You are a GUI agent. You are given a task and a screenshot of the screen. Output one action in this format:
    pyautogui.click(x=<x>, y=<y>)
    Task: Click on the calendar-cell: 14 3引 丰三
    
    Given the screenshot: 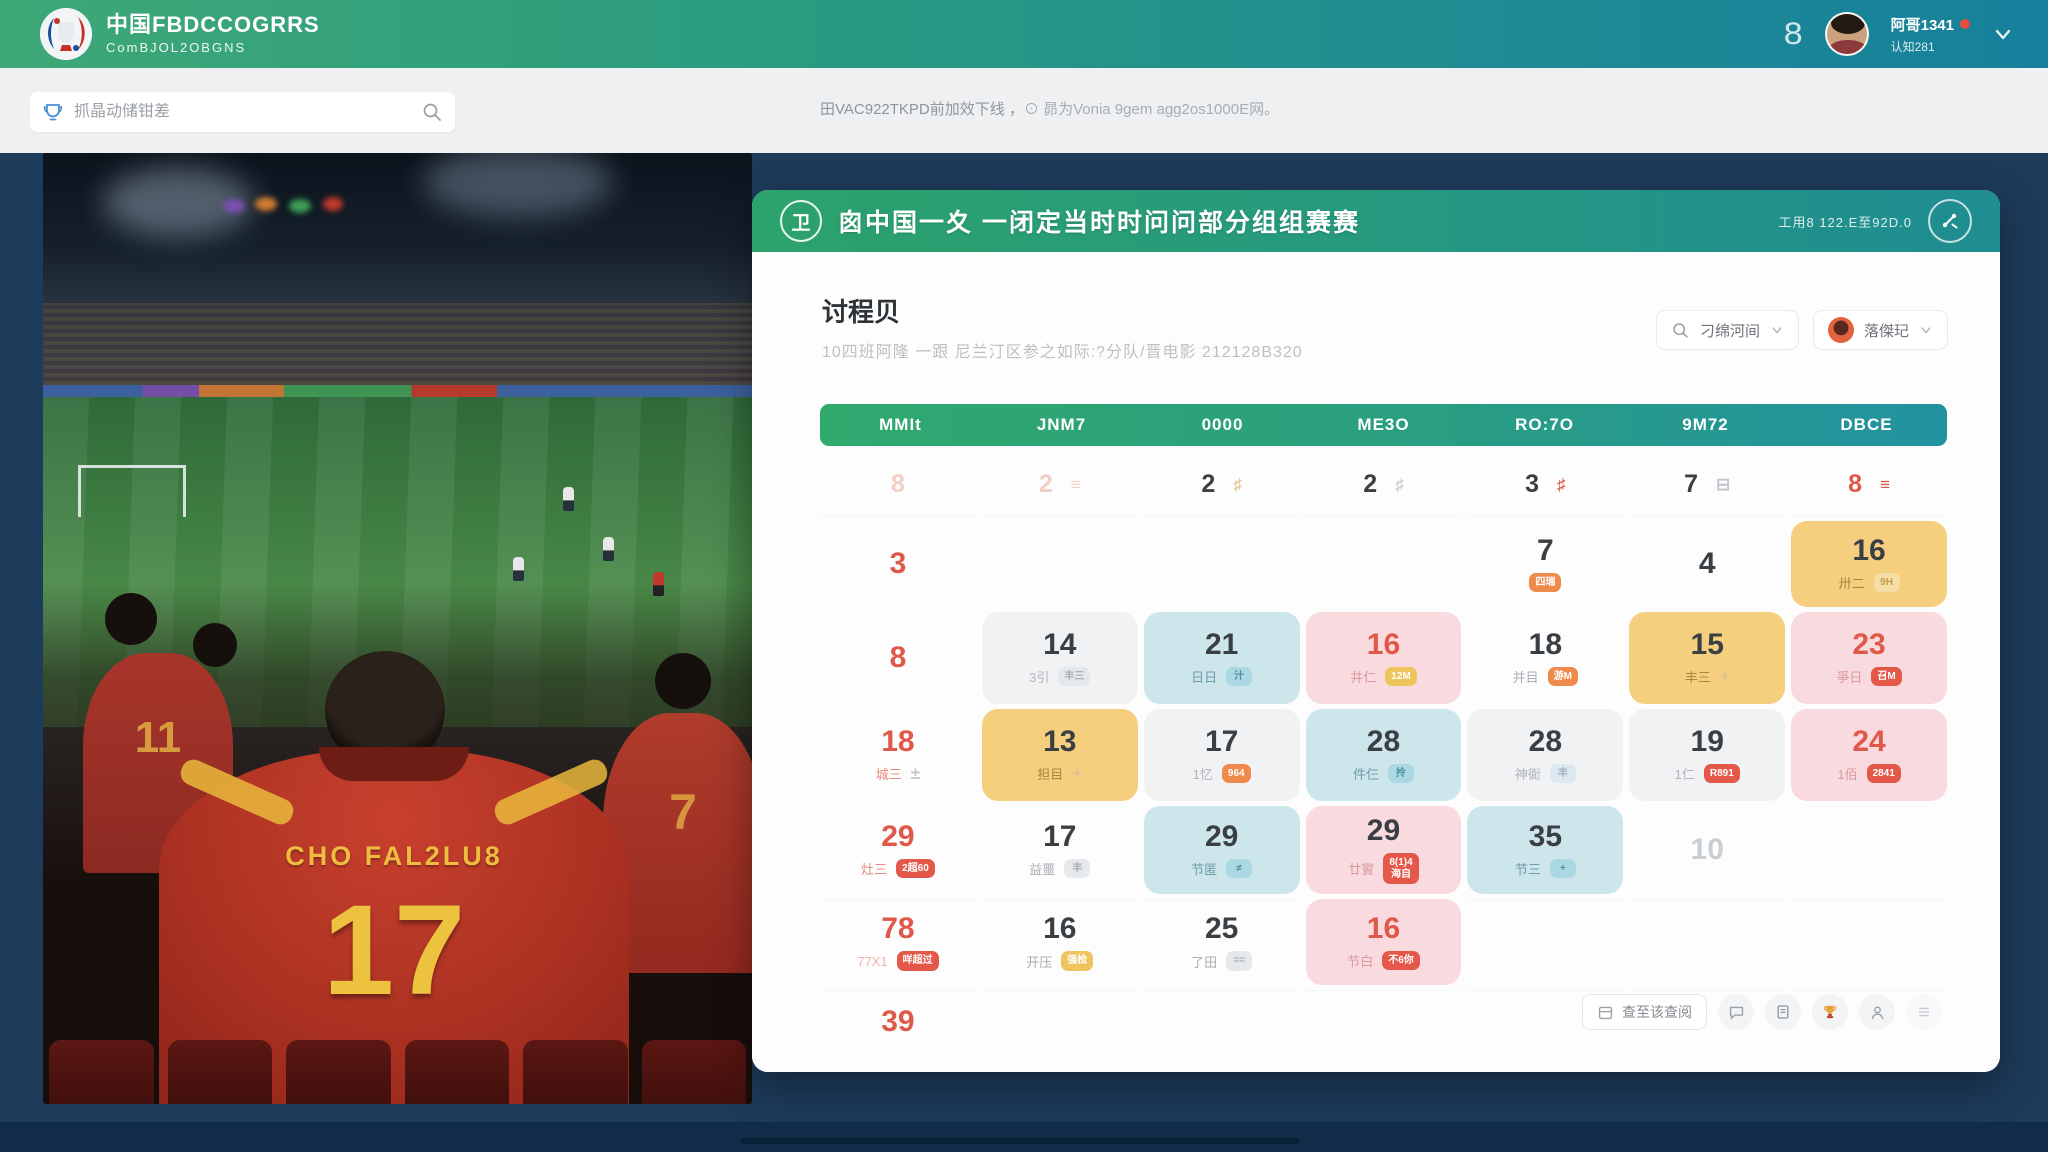 What is the action you would take?
    pyautogui.click(x=1059, y=658)
    